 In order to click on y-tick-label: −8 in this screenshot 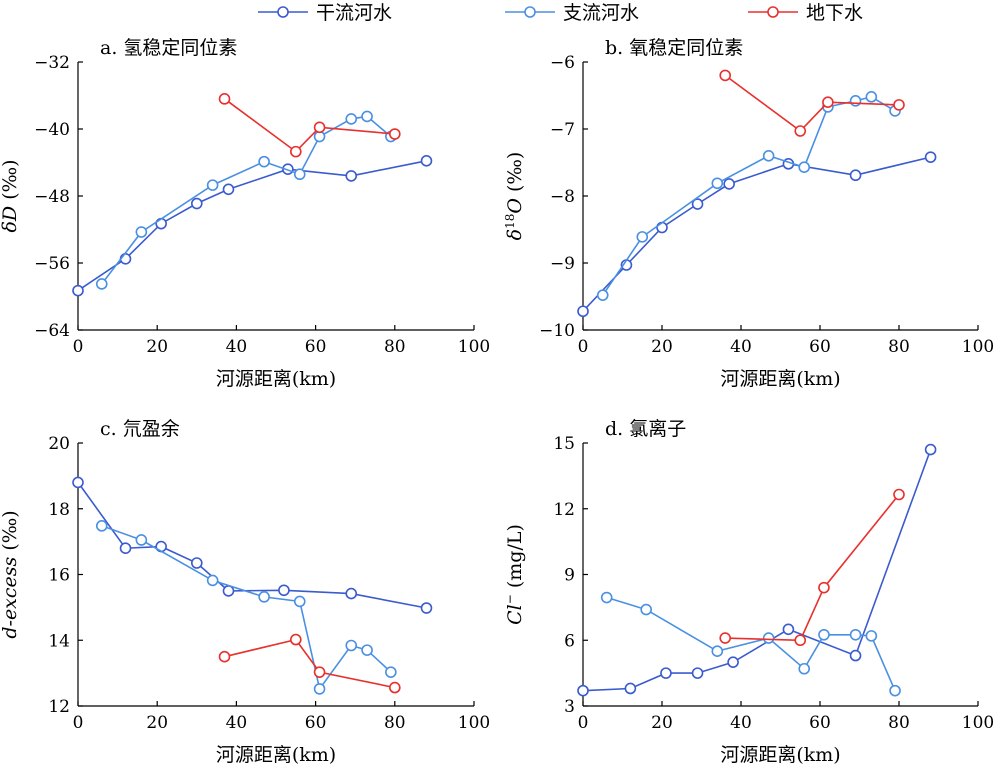, I will do `click(562, 197)`.